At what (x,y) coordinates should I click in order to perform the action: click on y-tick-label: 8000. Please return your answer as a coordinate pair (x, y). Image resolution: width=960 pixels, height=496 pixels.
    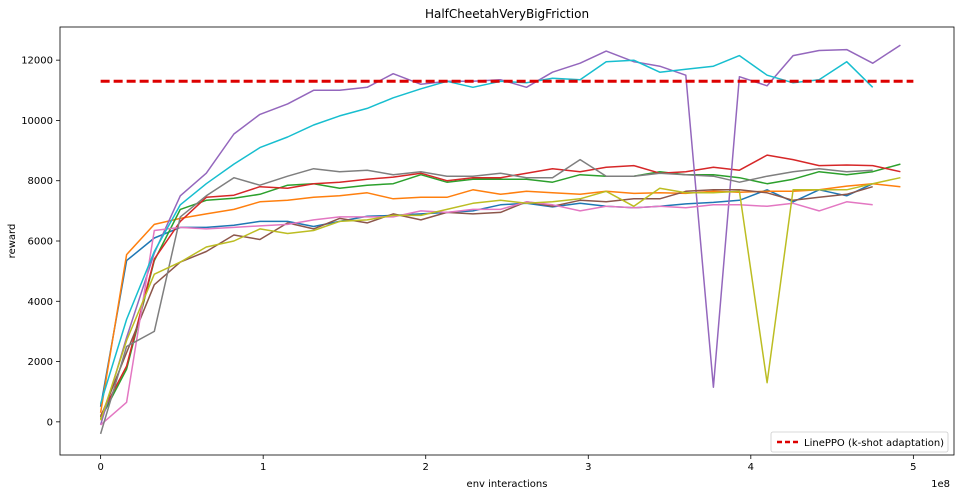
    Looking at the image, I should click on (40, 181).